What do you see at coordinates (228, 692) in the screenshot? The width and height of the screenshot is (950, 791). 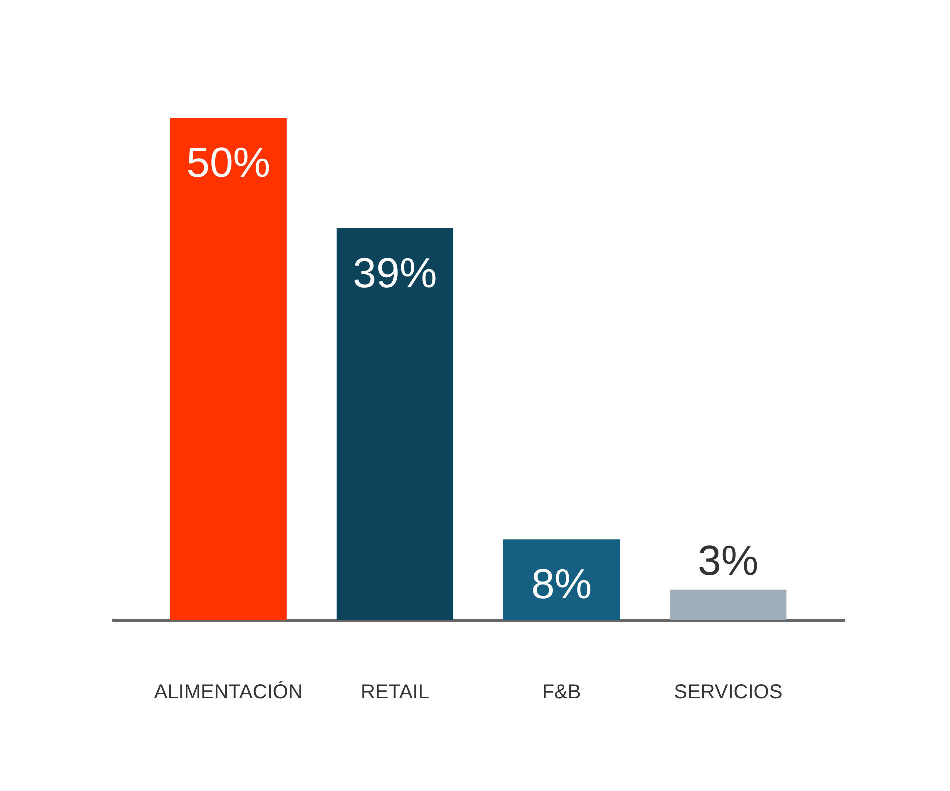 I see `x-tick-label: ALIMENTACIÓN` at bounding box center [228, 692].